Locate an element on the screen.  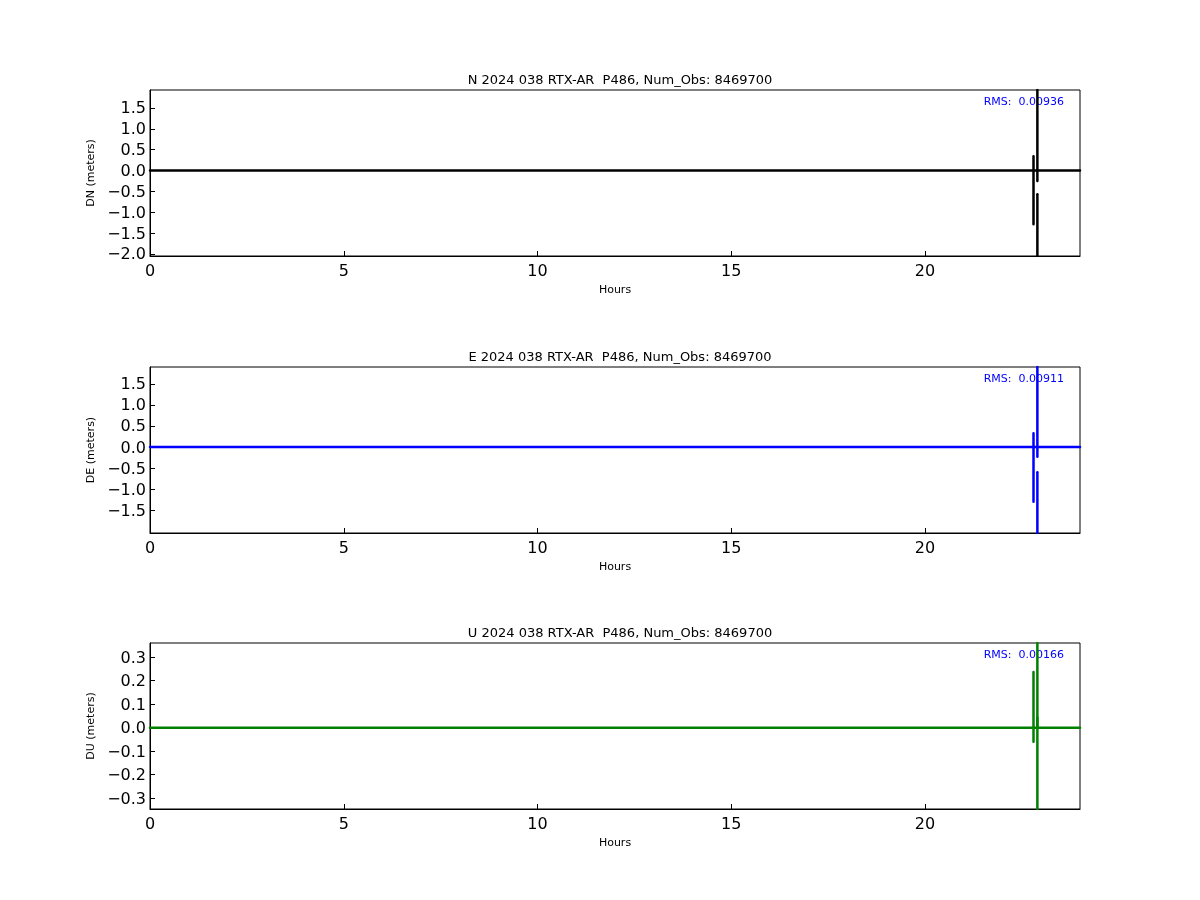
chart-title: N 2024 038 RTX-AR P486, Num_Obs: 8469700 is located at coordinates (620, 79).